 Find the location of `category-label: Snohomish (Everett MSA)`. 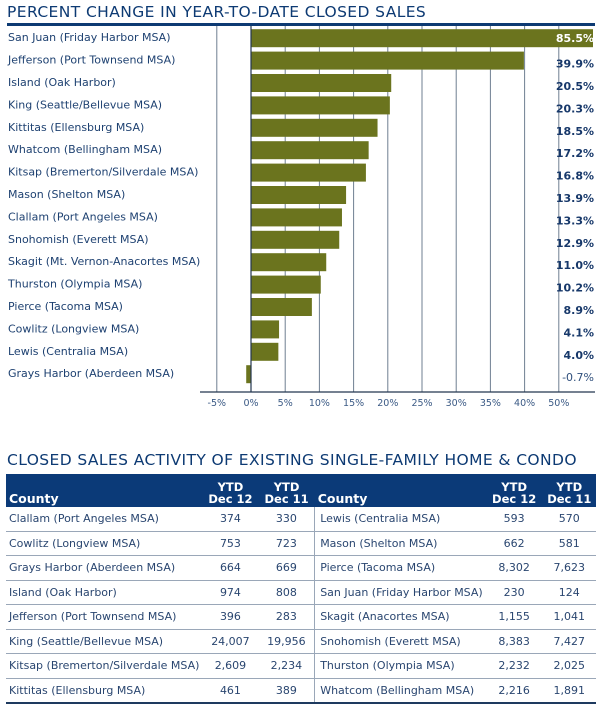

category-label: Snohomish (Everett MSA) is located at coordinates (78, 239).